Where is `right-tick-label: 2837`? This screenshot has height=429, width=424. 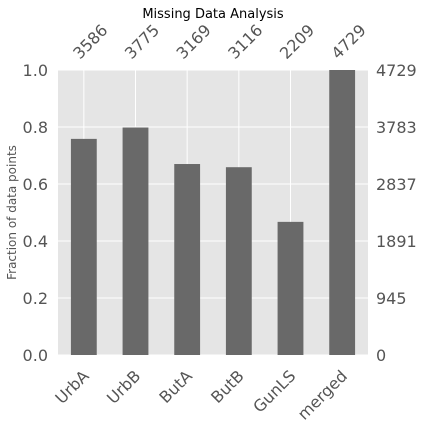
right-tick-label: 2837 is located at coordinates (396, 184).